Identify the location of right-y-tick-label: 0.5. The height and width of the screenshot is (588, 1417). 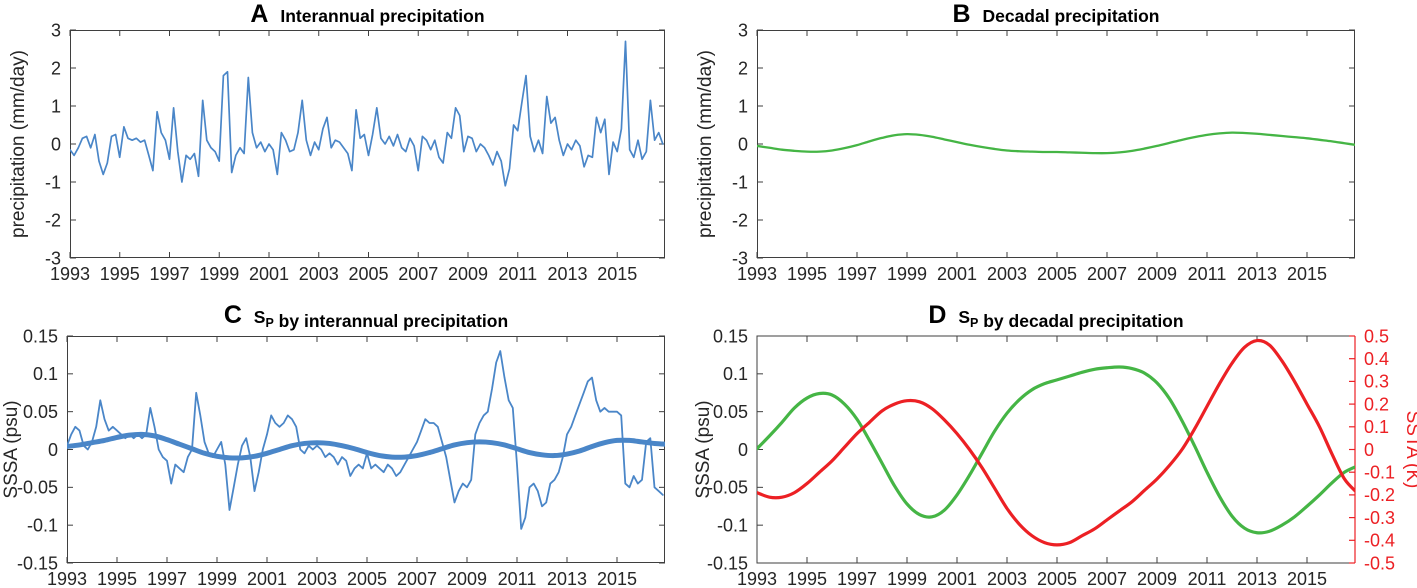
(1376, 336).